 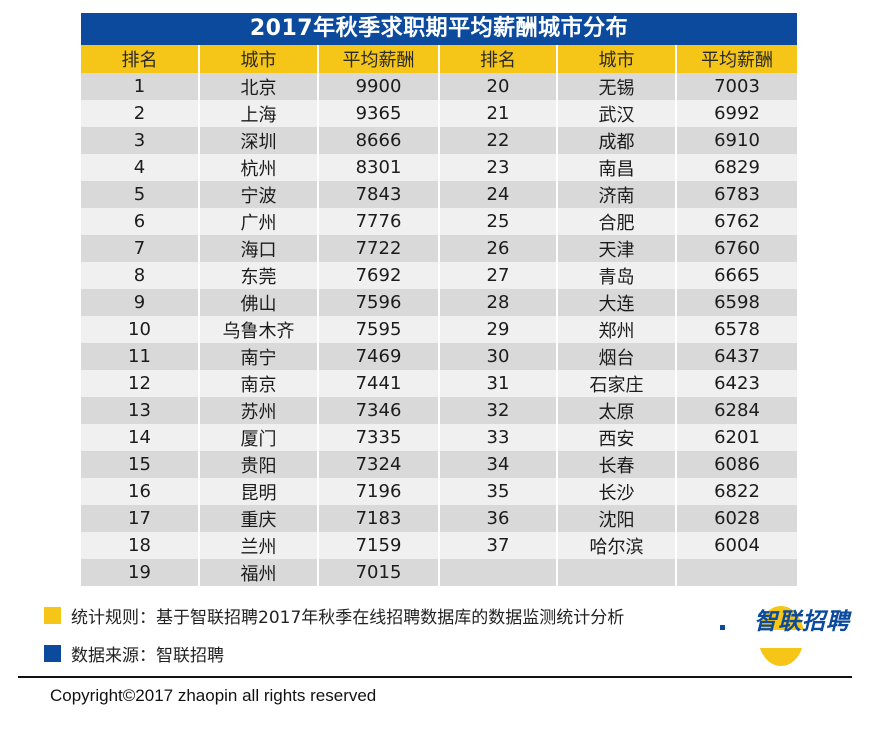 What do you see at coordinates (378, 518) in the screenshot?
I see `salary-cell: 7183` at bounding box center [378, 518].